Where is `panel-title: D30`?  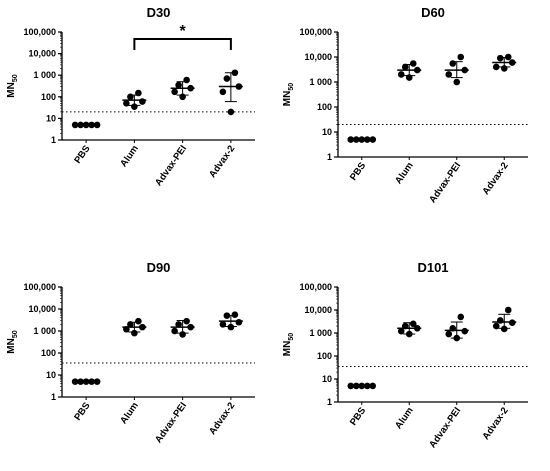 panel-title: D30 is located at coordinates (159, 12).